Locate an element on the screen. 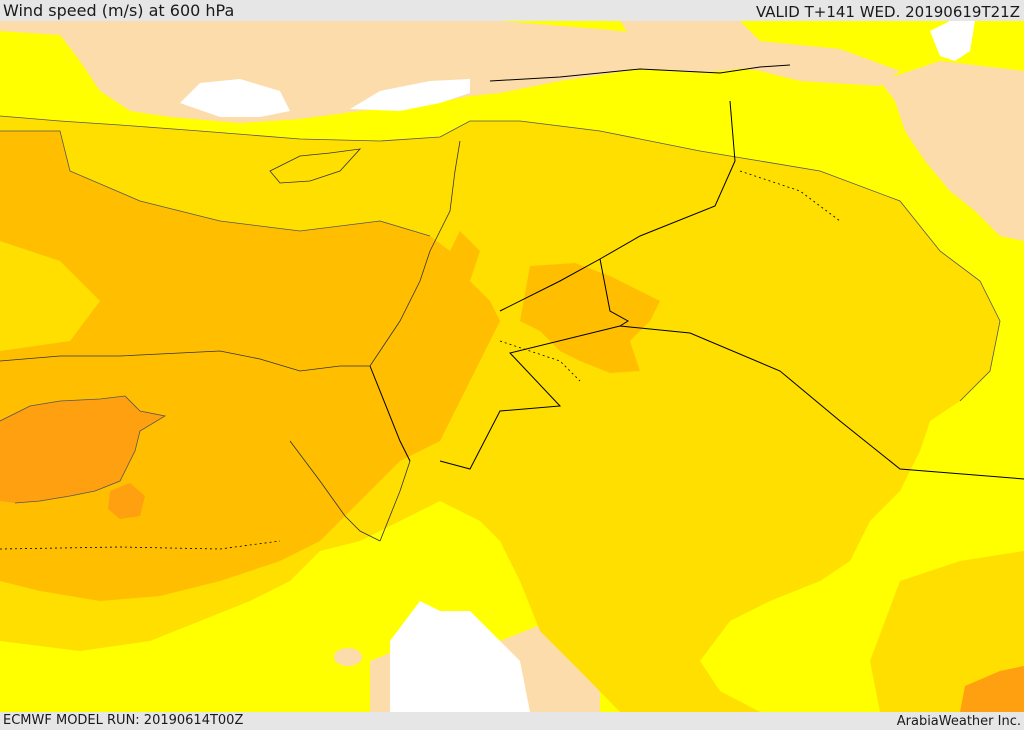  brand-credit: ArabiaWeather Inc. is located at coordinates (958, 721).